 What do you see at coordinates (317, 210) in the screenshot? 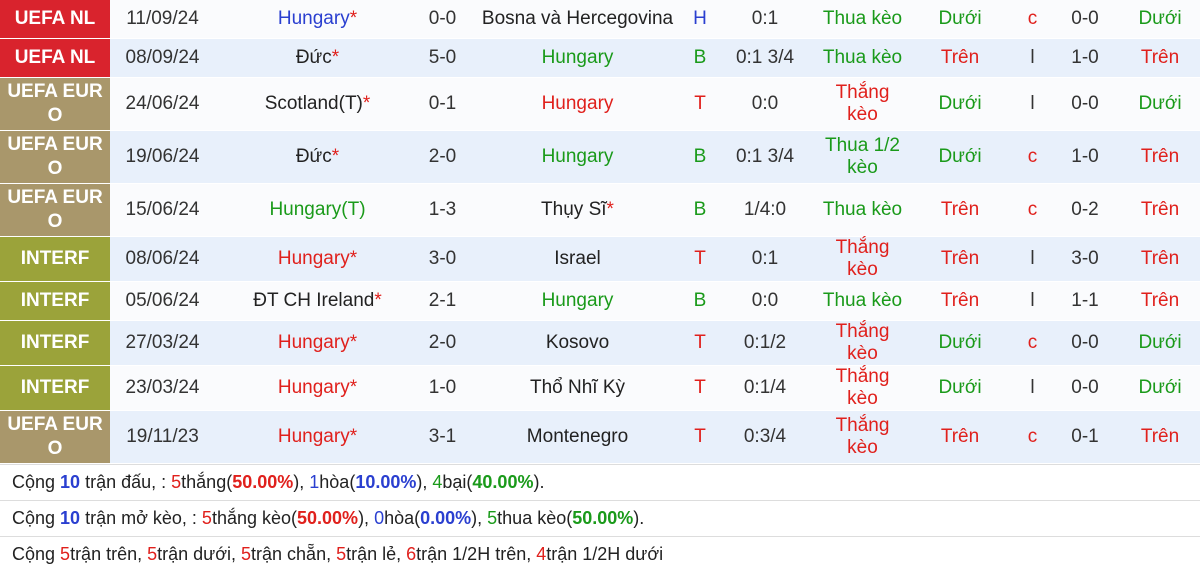
I see `home-cell: Hungary(T)` at bounding box center [317, 210].